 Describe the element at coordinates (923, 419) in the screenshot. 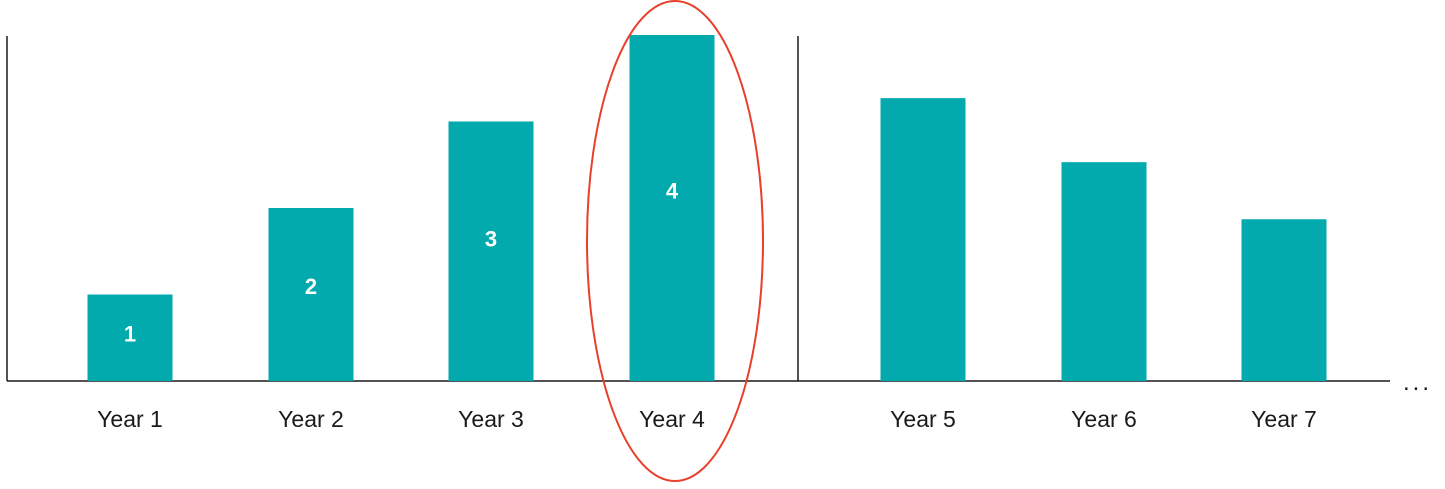

I see `x-tick-label-year-5: Year 5` at that location.